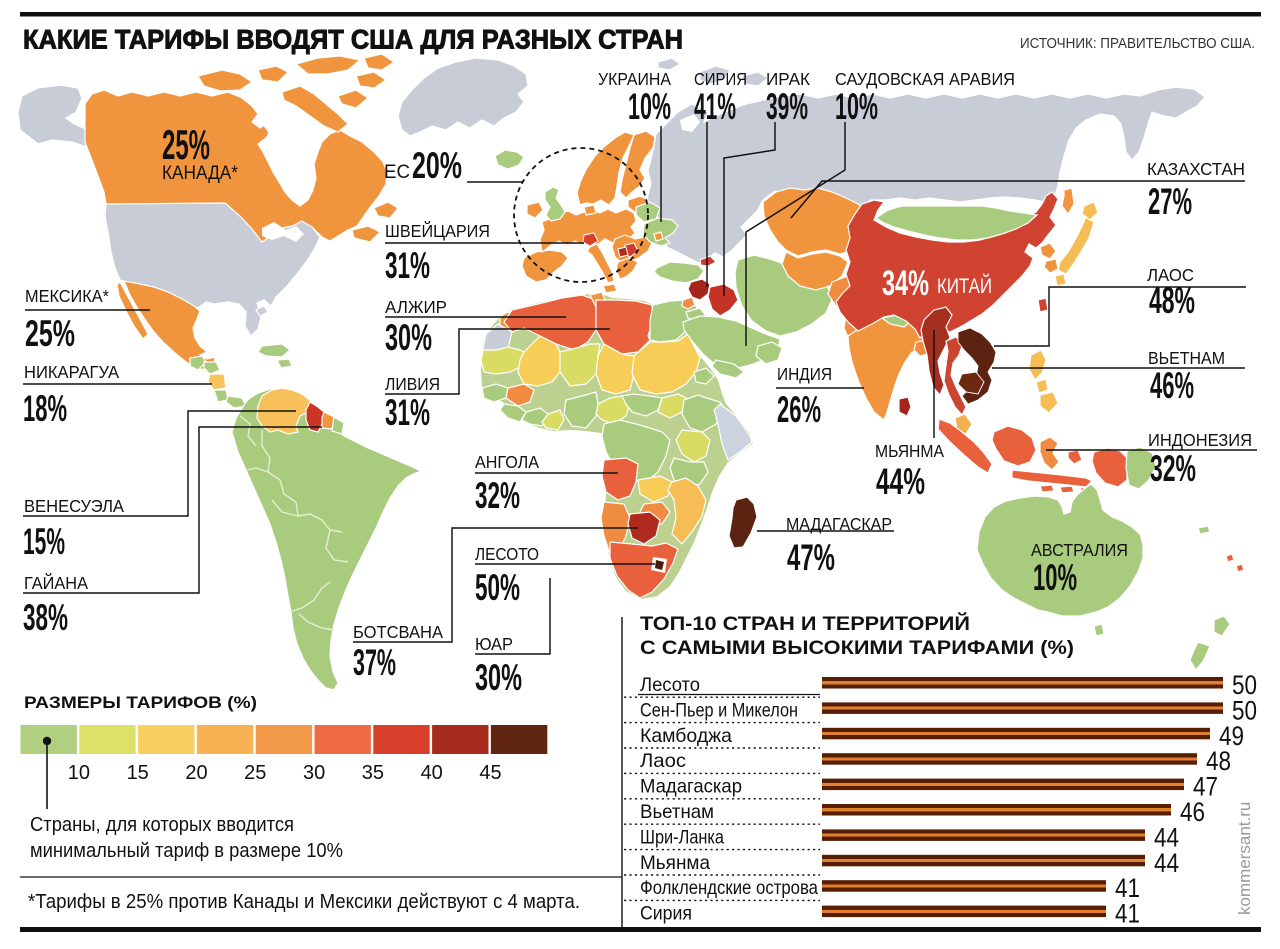  What do you see at coordinates (799, 409) in the screenshot?
I see `svg-text: 26%` at bounding box center [799, 409].